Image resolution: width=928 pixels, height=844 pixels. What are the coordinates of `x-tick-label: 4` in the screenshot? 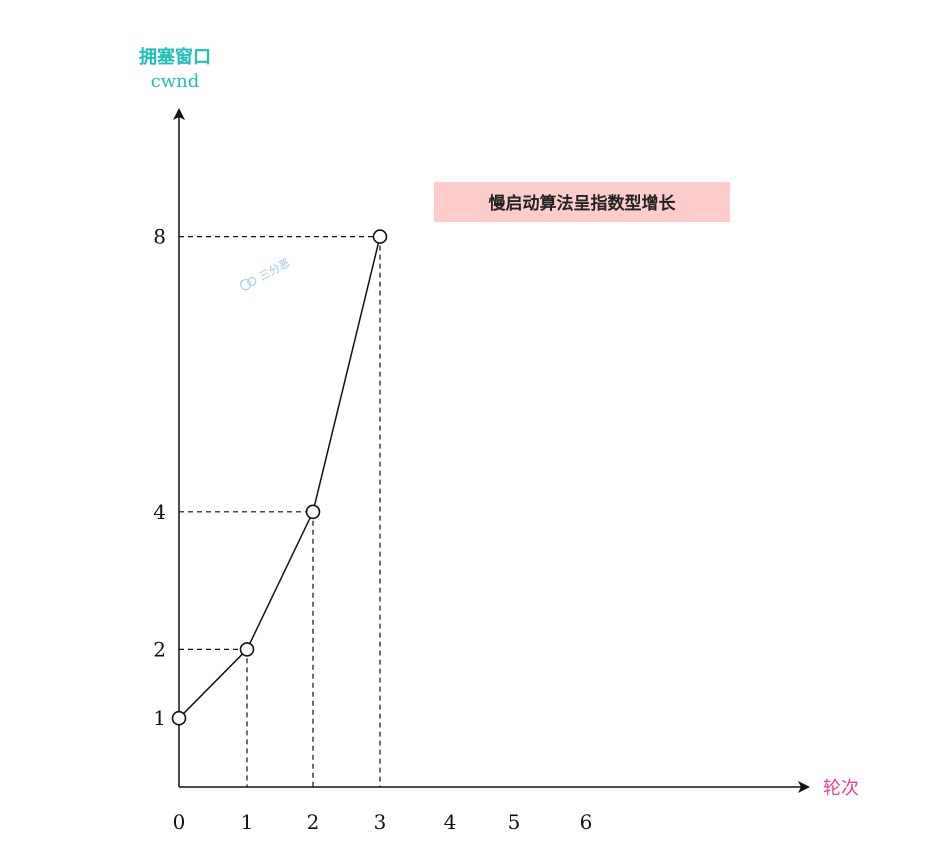 It's located at (450, 822).